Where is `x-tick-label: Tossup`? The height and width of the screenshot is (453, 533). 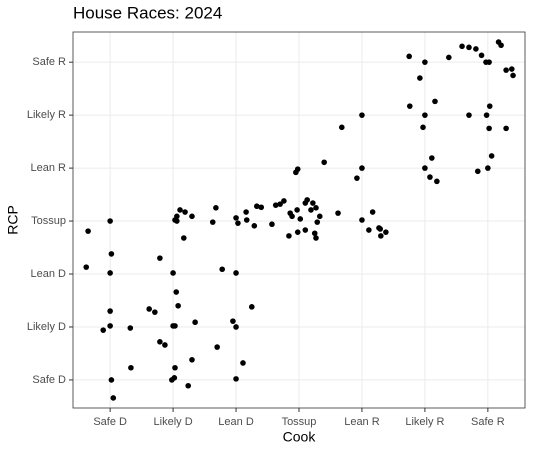 x-tick-label: Tossup is located at coordinates (299, 422).